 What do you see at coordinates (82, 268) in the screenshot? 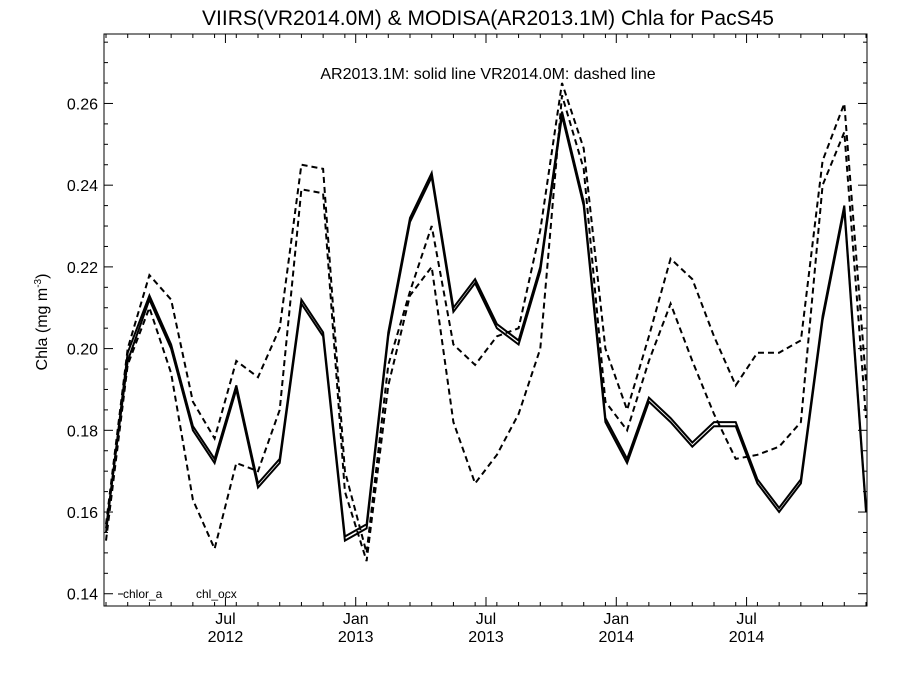
I see `y-tick-label: 0.22` at bounding box center [82, 268].